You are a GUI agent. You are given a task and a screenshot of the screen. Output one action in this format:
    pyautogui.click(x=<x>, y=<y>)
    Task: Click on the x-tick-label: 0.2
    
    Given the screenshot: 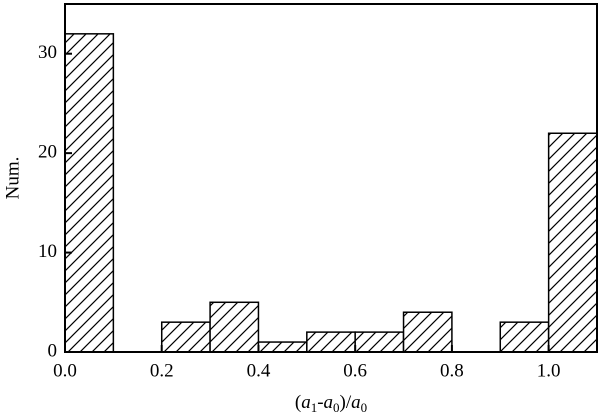 What is the action you would take?
    pyautogui.click(x=162, y=370)
    